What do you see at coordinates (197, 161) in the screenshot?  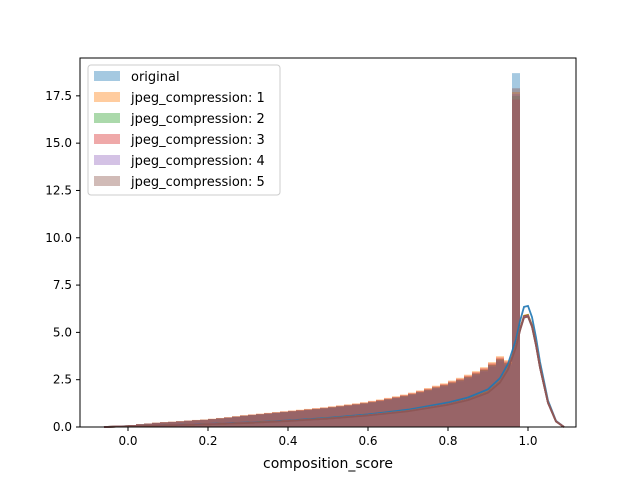 I see `legend-label: jpeg_compression: 4` at bounding box center [197, 161].